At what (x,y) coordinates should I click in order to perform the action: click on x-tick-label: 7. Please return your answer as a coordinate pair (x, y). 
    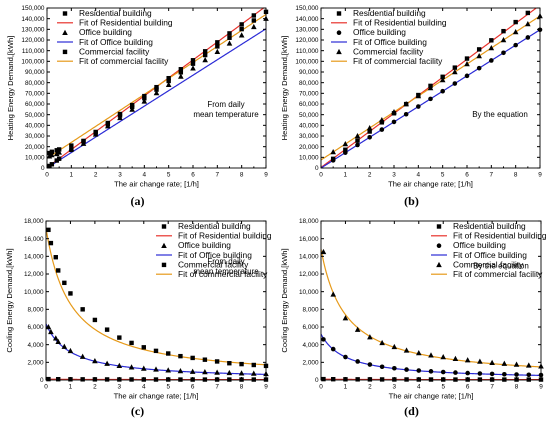
    Looking at the image, I should click on (218, 175).